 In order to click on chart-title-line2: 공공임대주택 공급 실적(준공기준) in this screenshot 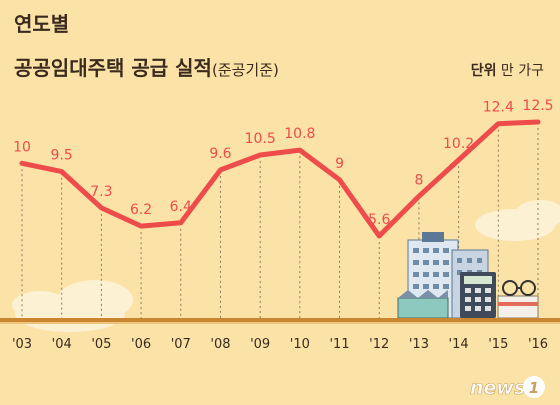, I will do `click(146, 66)`.